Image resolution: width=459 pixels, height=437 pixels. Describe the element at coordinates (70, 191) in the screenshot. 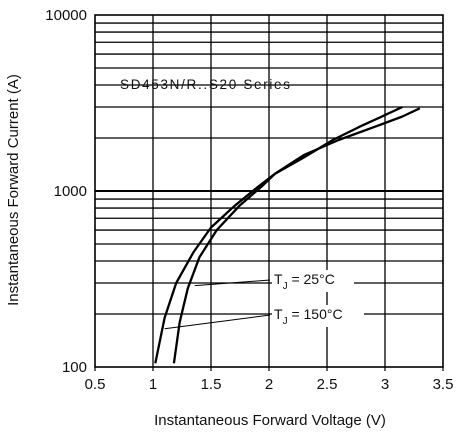

I see `y-tick-label: 1000` at that location.